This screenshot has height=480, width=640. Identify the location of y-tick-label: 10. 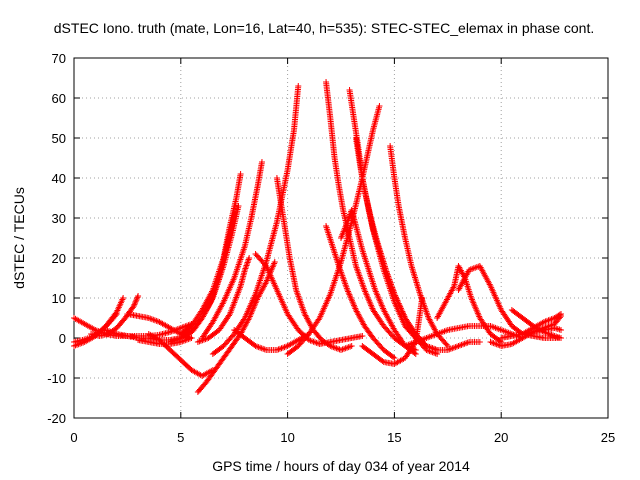
(59, 298).